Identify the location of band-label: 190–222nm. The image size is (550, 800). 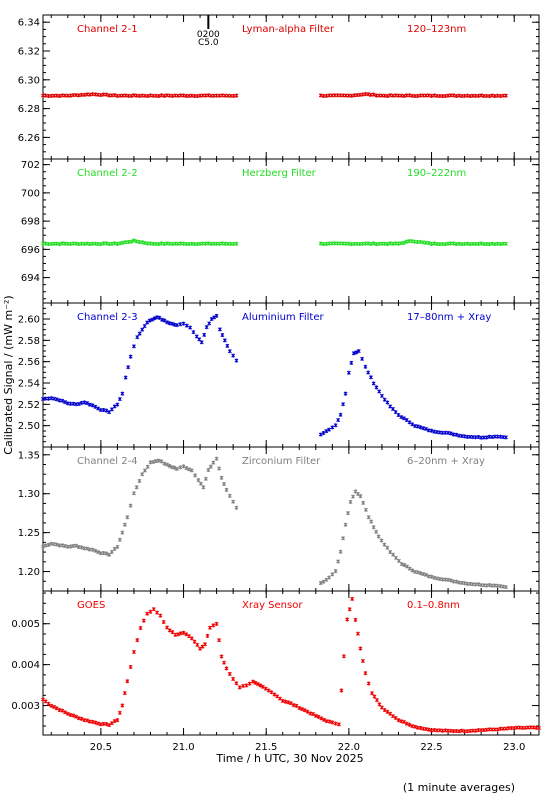
(436, 173).